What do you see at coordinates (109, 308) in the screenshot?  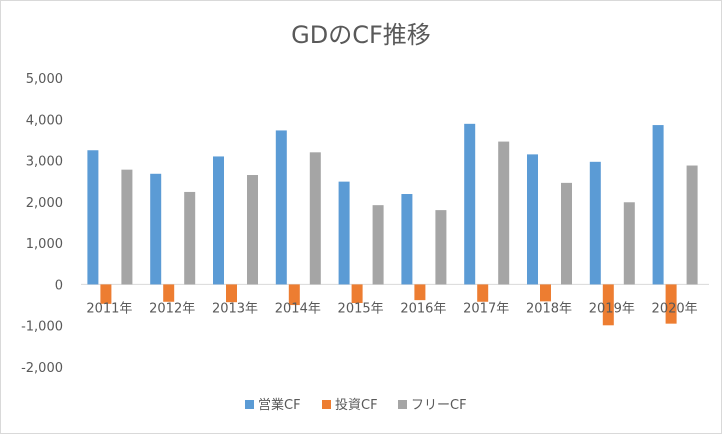 I see `x-tick-label: 2011年` at bounding box center [109, 308].